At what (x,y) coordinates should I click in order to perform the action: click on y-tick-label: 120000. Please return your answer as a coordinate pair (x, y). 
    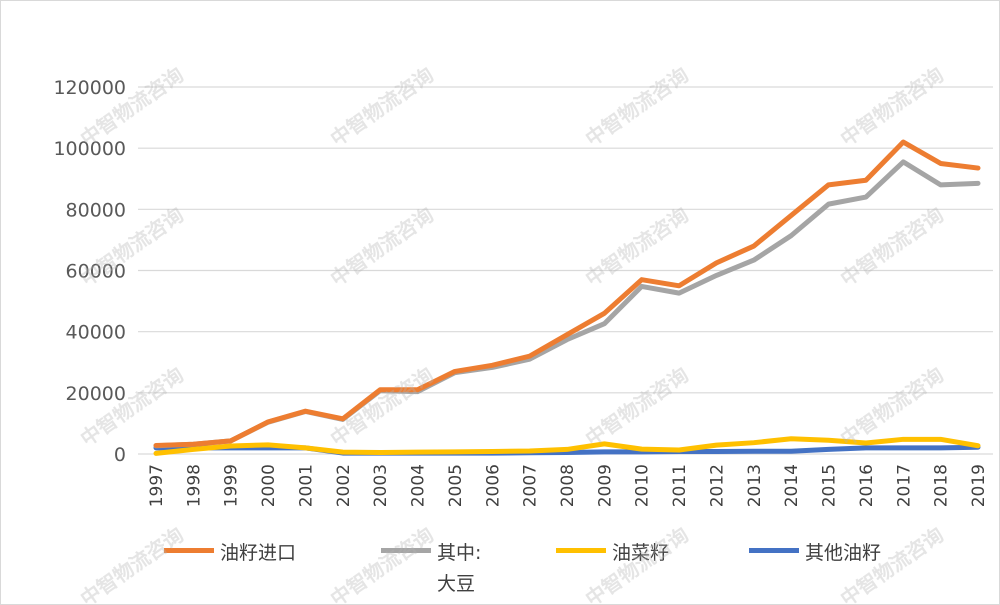
    Looking at the image, I should click on (89, 88).